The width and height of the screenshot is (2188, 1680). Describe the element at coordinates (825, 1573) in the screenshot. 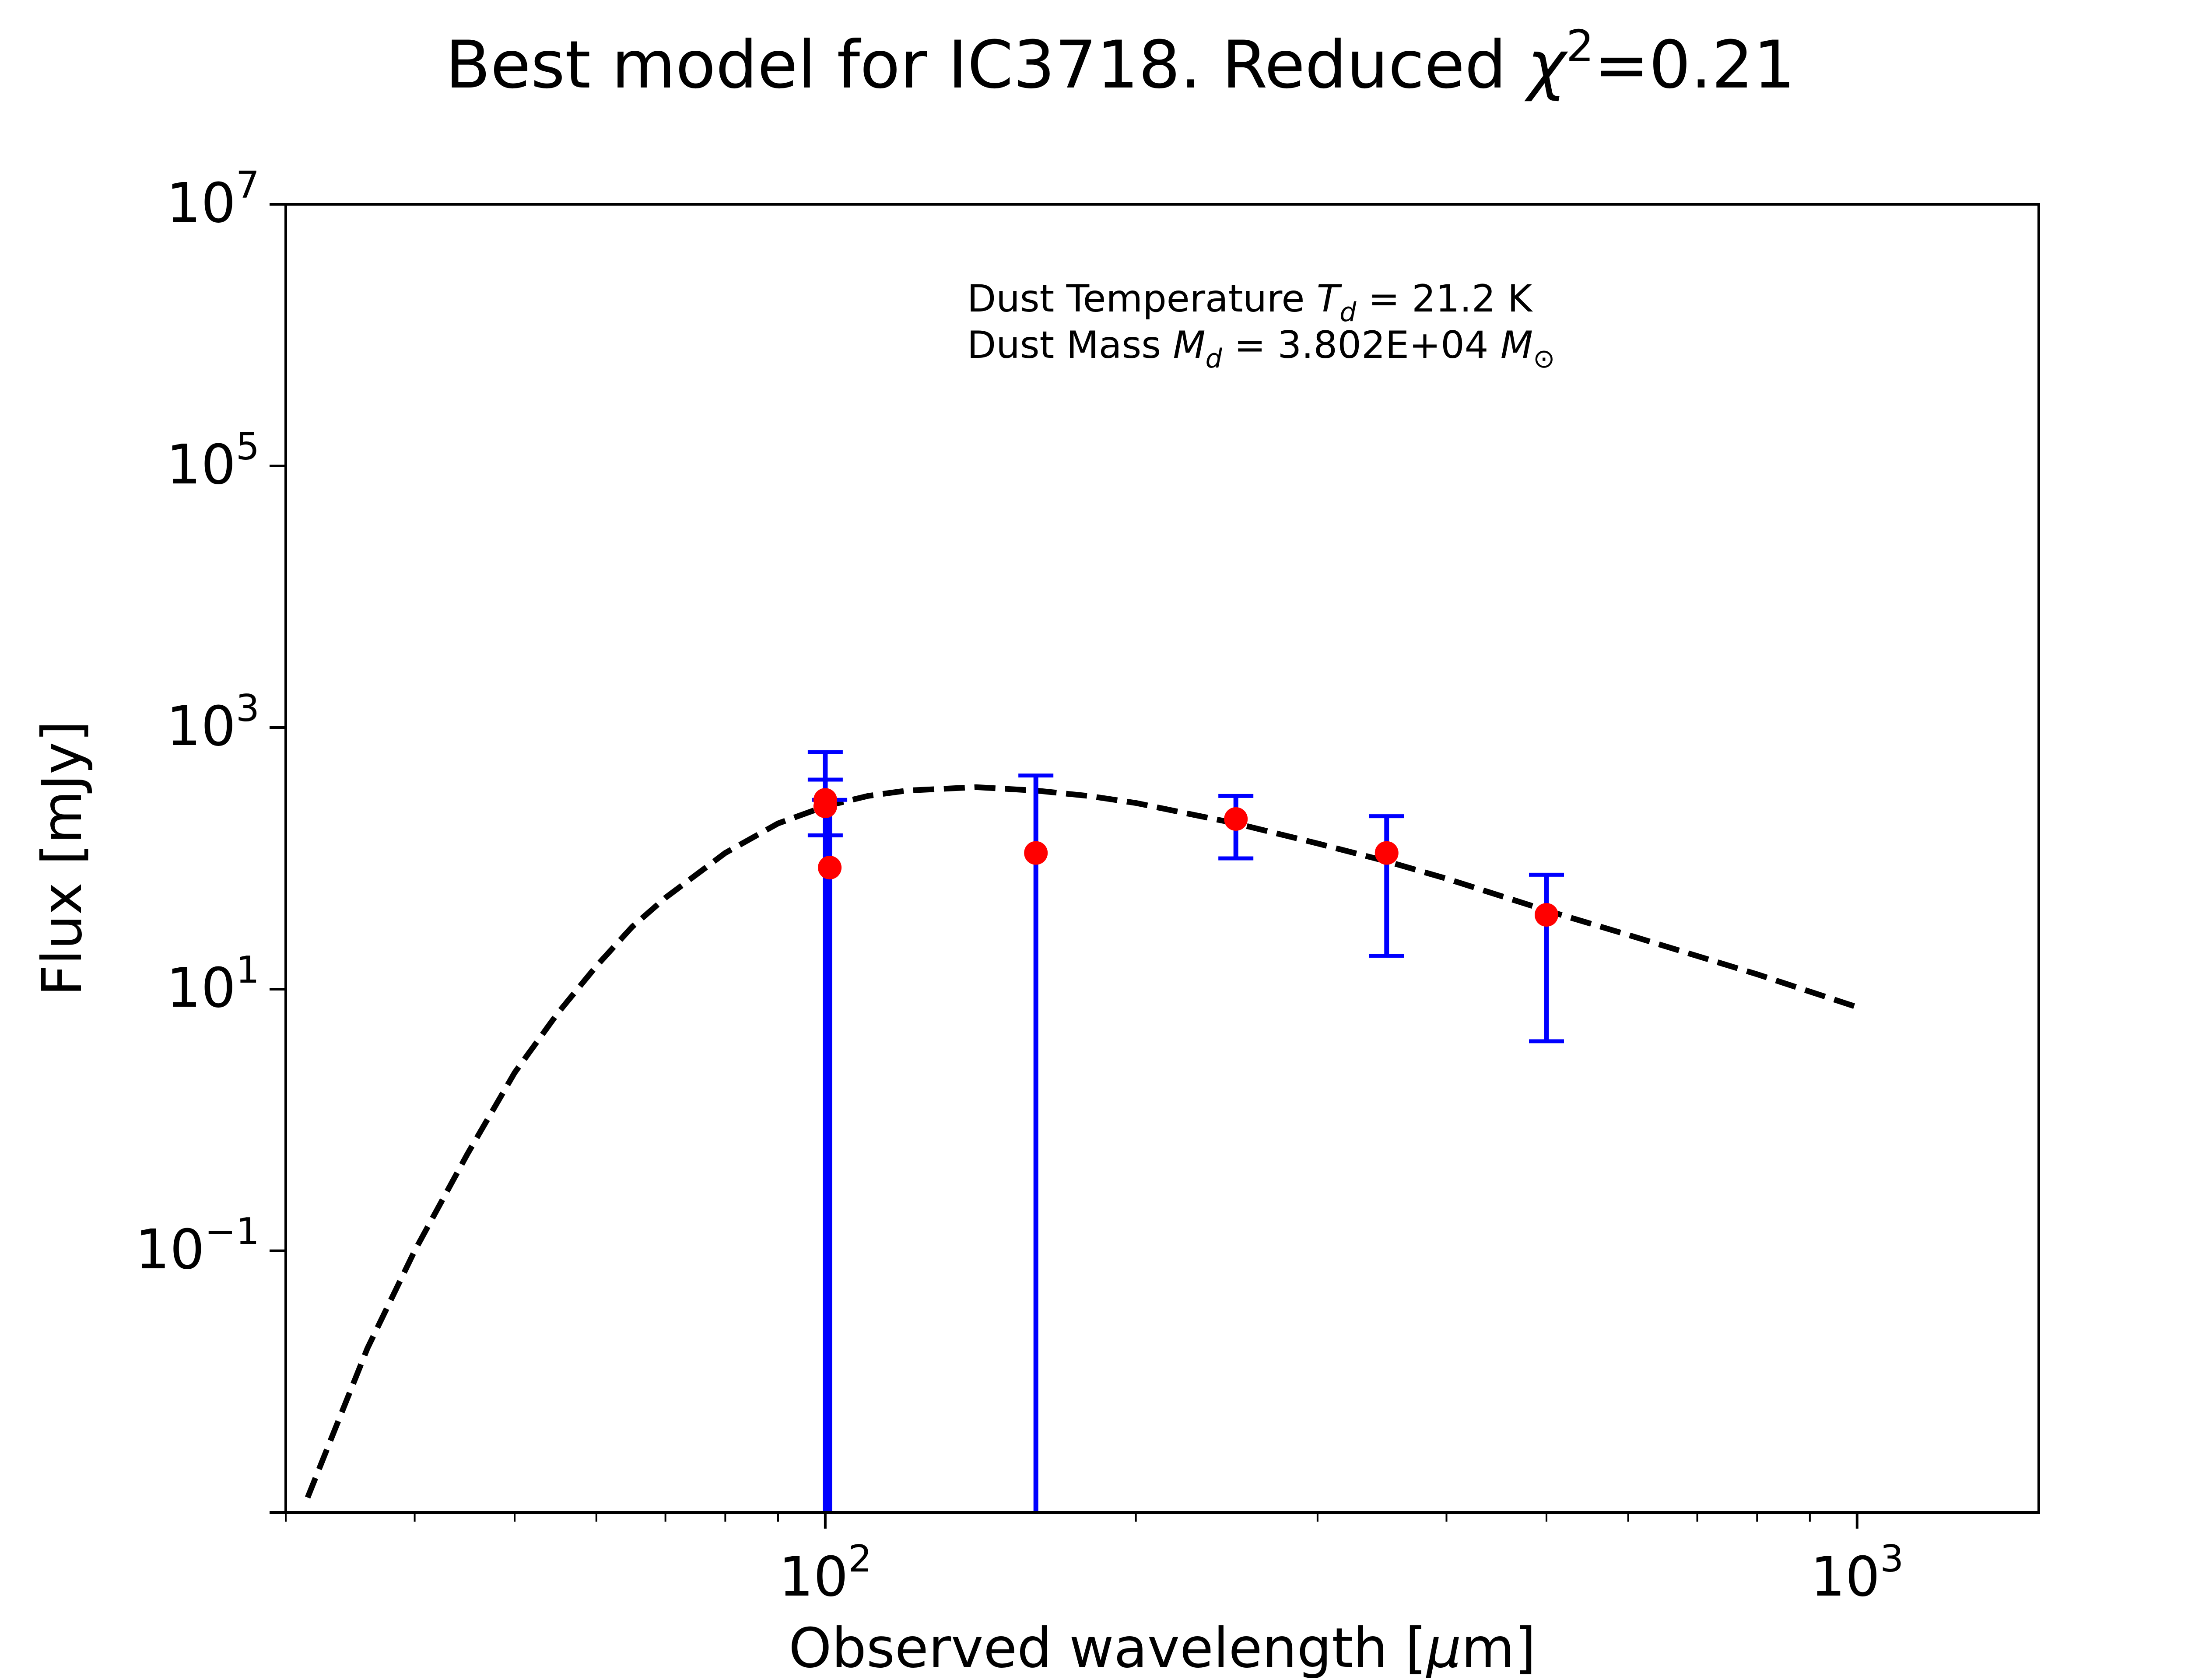

I see `x-tick-label-1: 10²` at that location.